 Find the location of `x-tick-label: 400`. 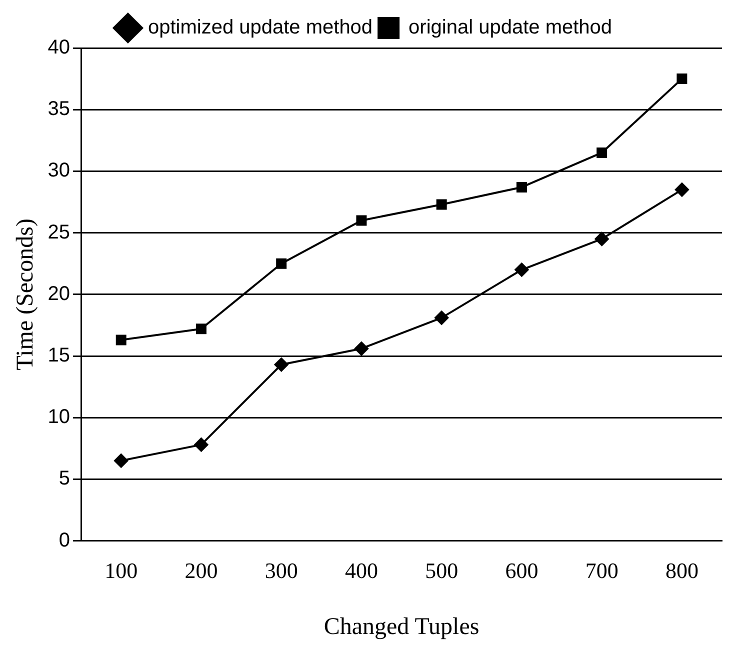

x-tick-label: 400 is located at coordinates (361, 570).